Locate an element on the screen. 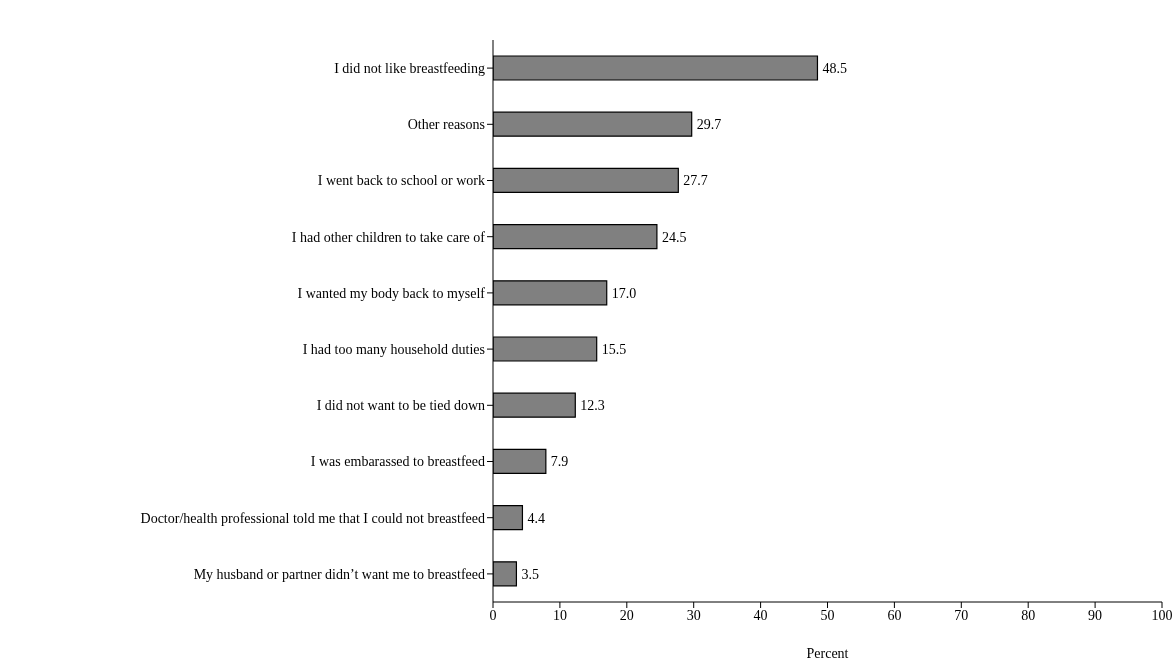 The height and width of the screenshot is (664, 1174). x-tick-label: 0 is located at coordinates (493, 615).